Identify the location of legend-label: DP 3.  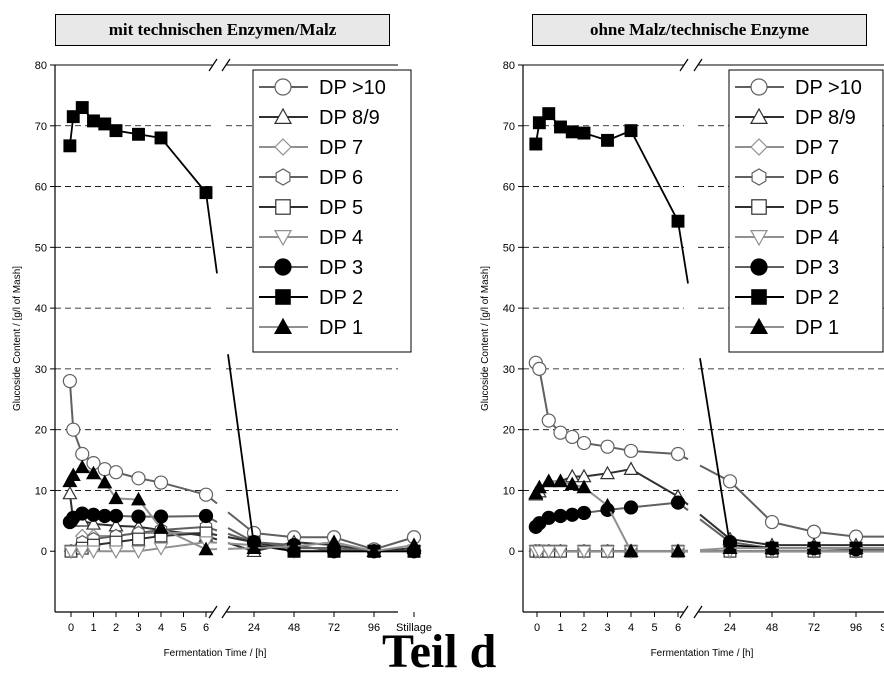
(817, 268).